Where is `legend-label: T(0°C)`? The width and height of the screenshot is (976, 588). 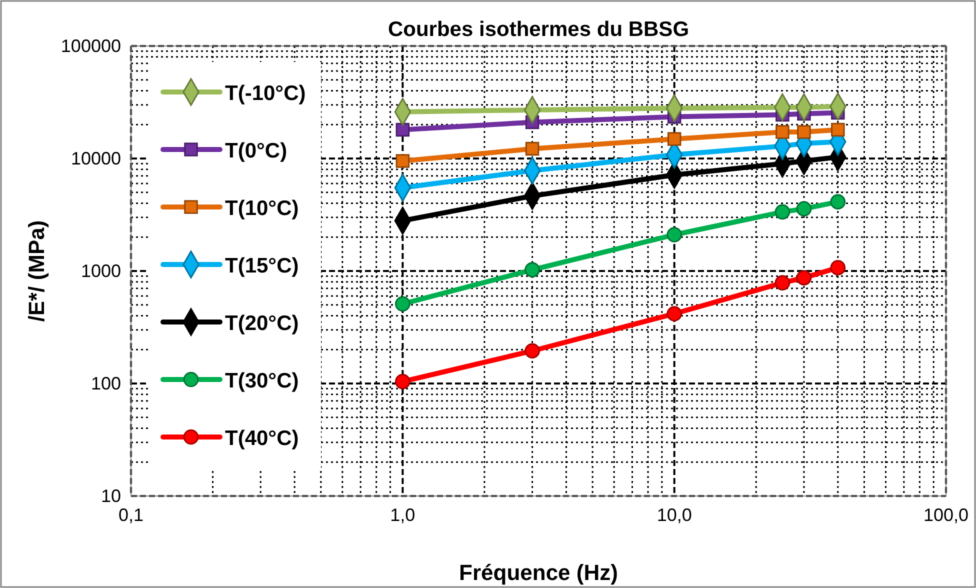 legend-label: T(0°C) is located at coordinates (256, 151).